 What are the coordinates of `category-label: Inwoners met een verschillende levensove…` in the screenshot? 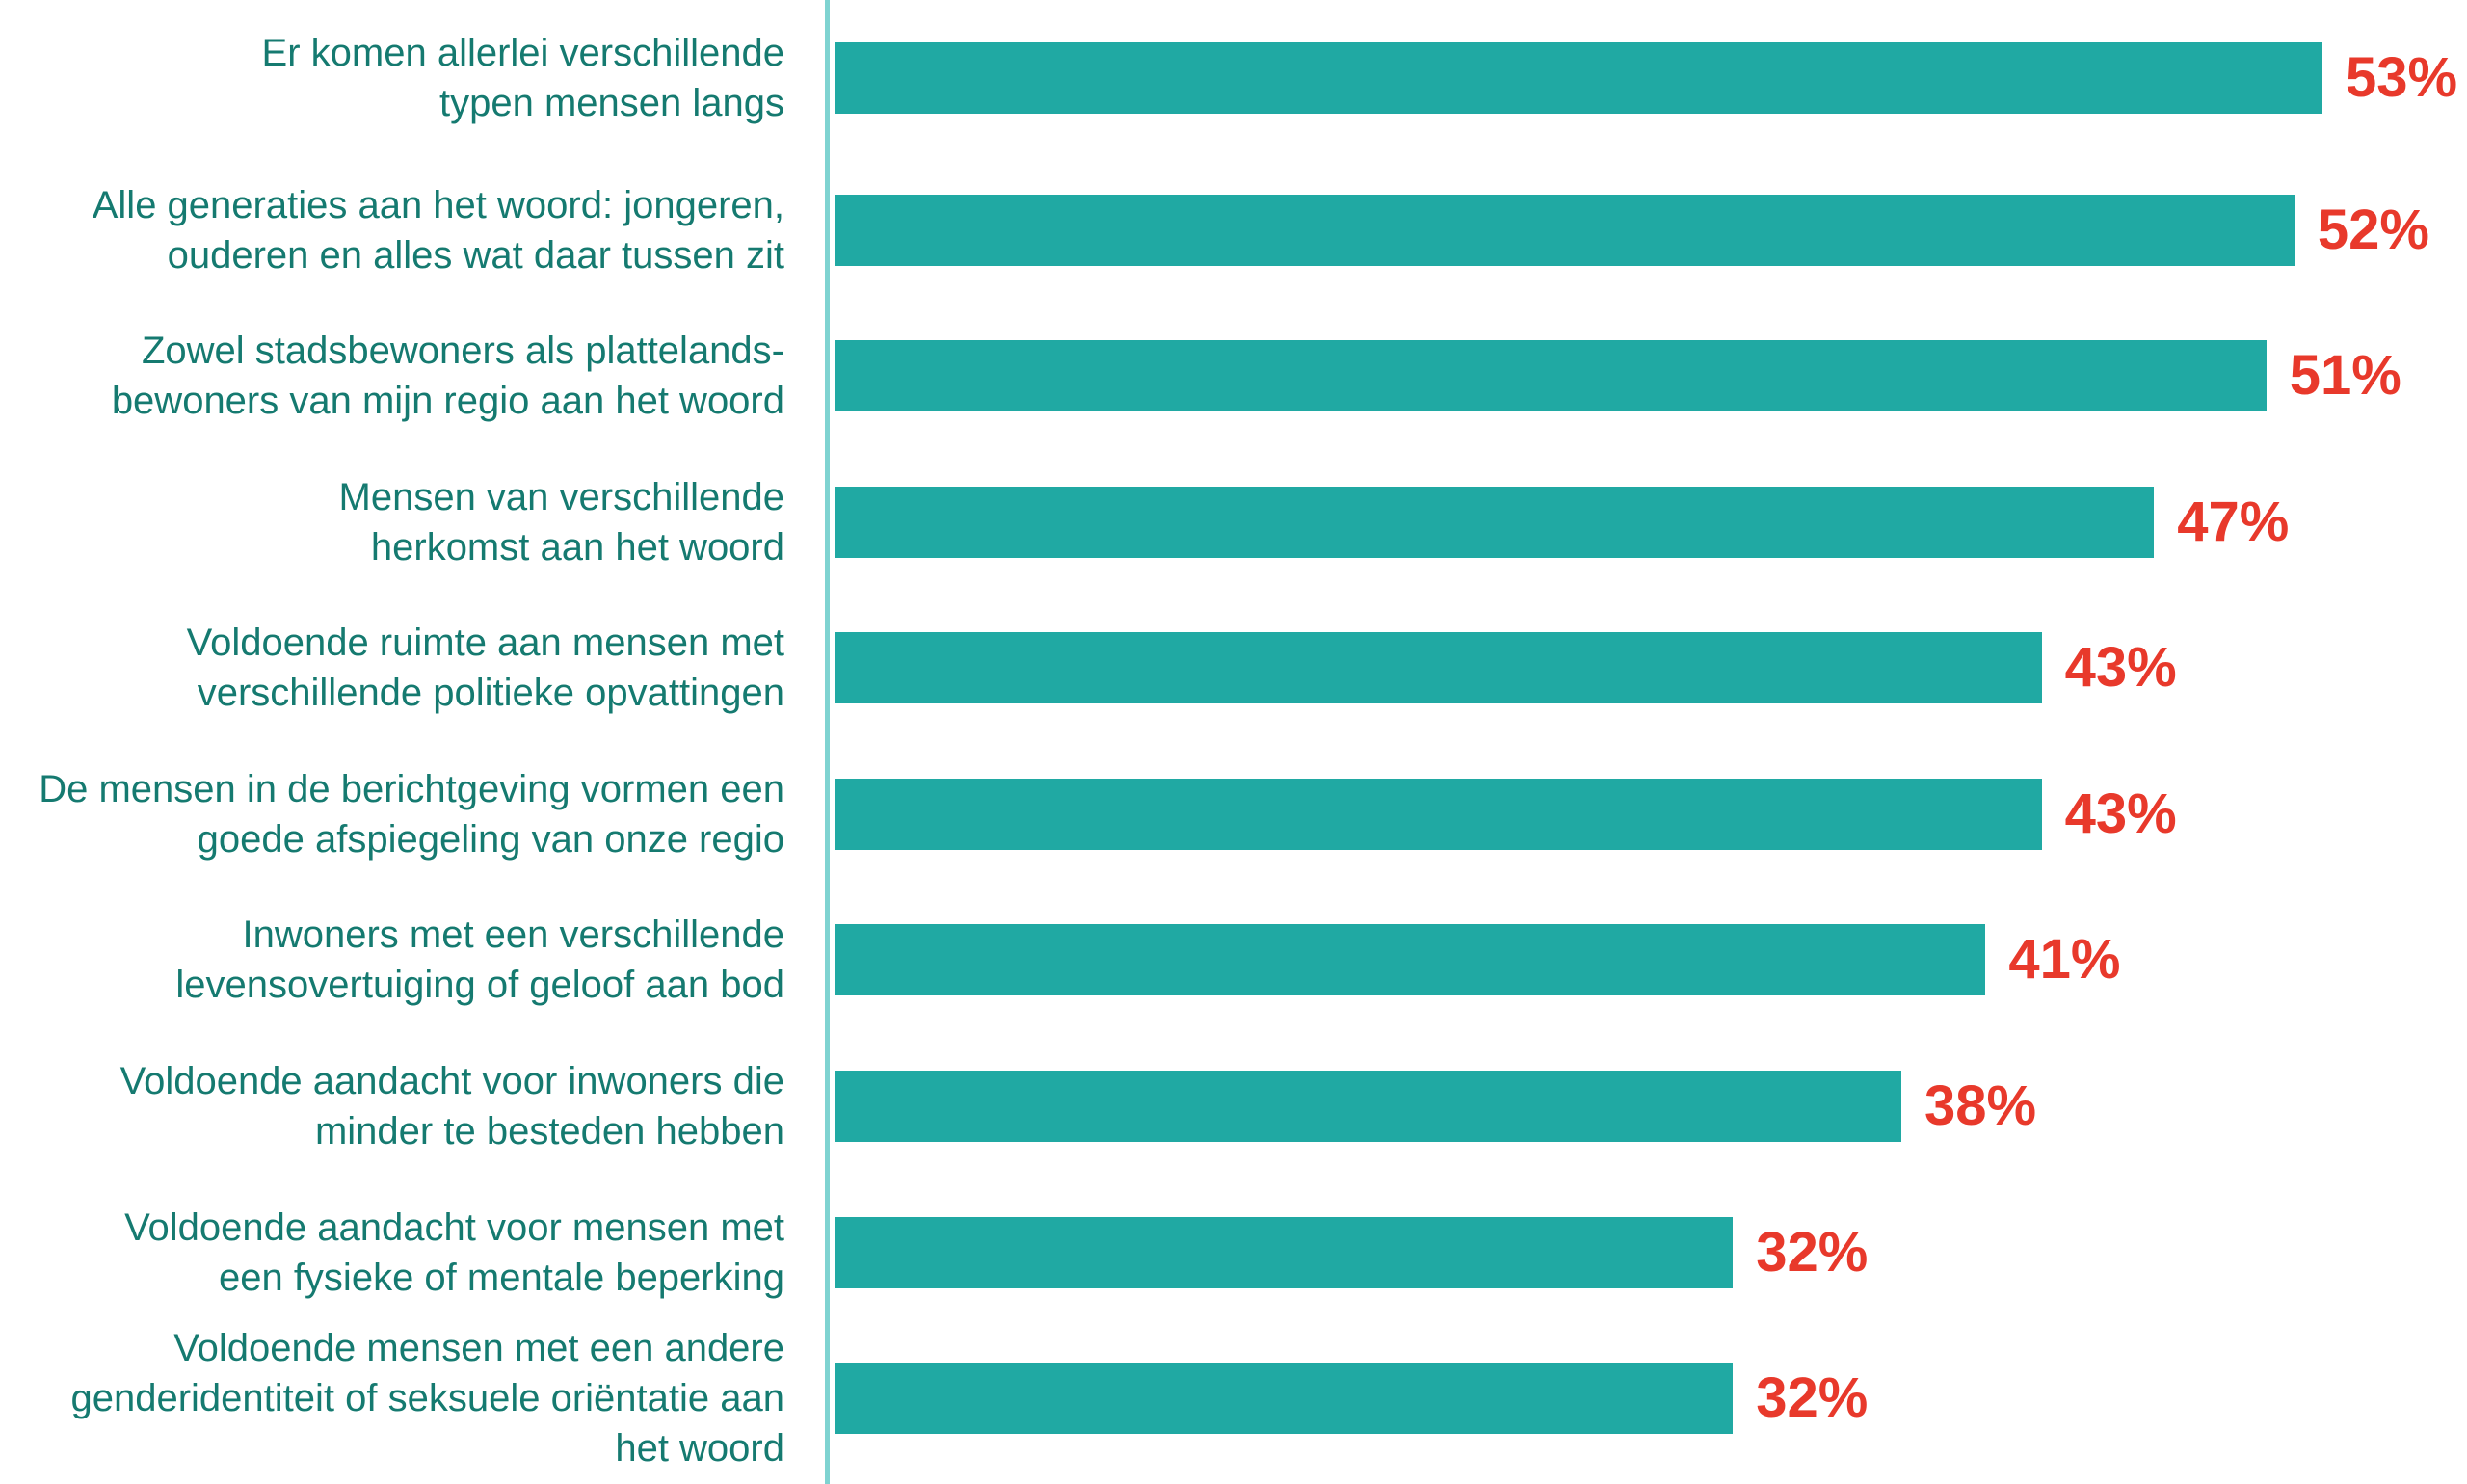 It's located at (479, 960).